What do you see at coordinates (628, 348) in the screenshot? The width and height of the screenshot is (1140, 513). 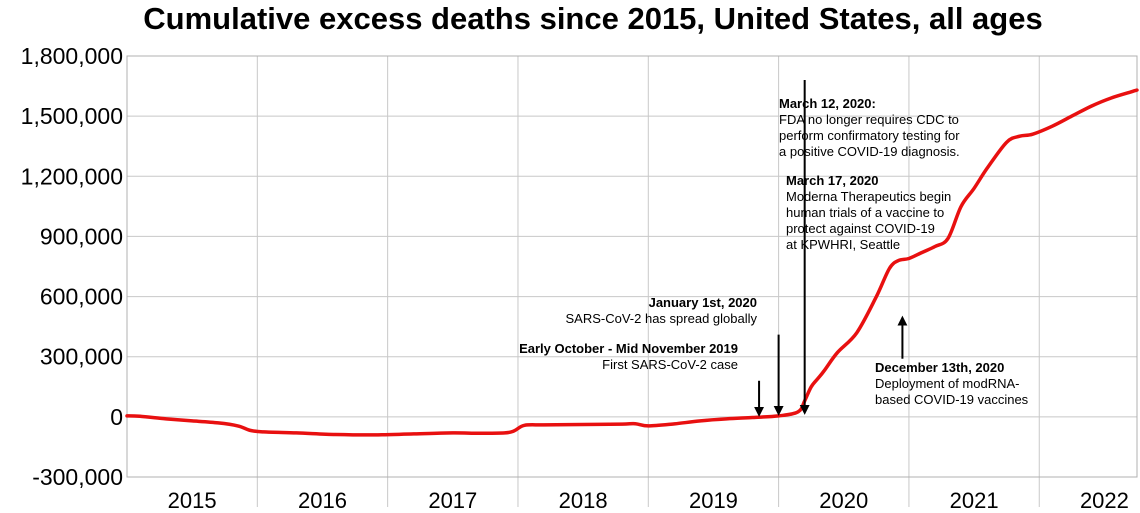 I see `annotation-title: Early October - Mid November 2019` at bounding box center [628, 348].